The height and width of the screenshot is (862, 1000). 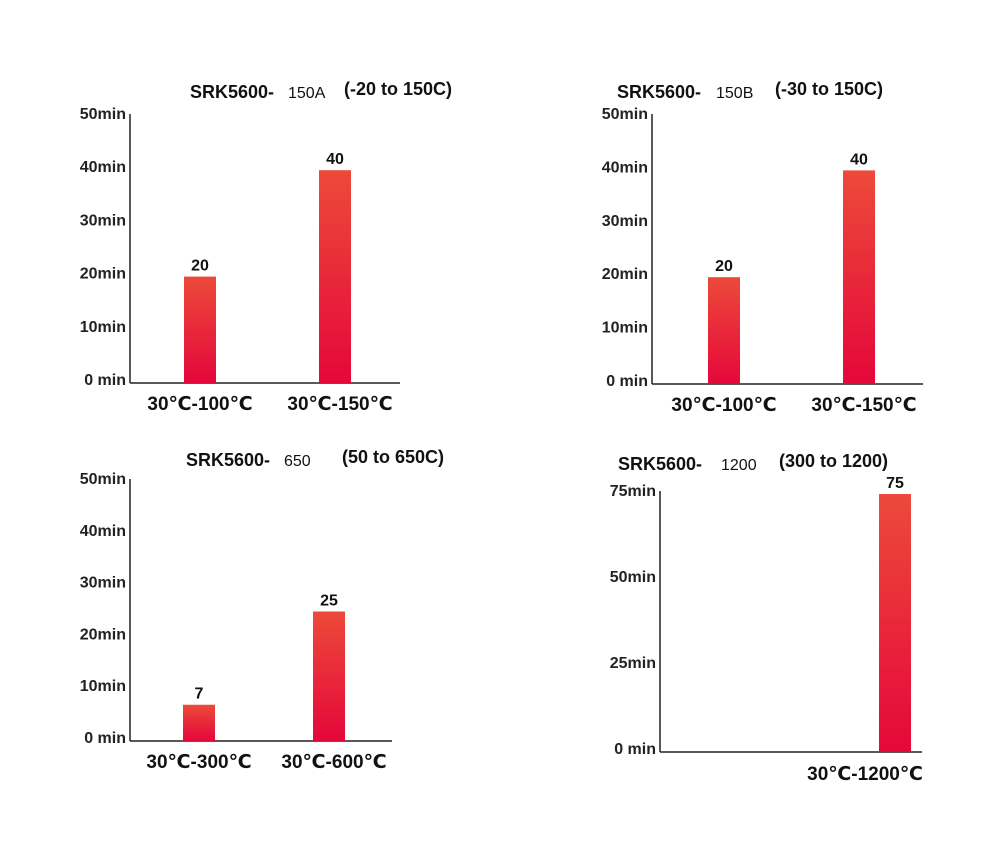 What do you see at coordinates (625, 167) in the screenshot?
I see `chart-2-y-tick-label: 40min` at bounding box center [625, 167].